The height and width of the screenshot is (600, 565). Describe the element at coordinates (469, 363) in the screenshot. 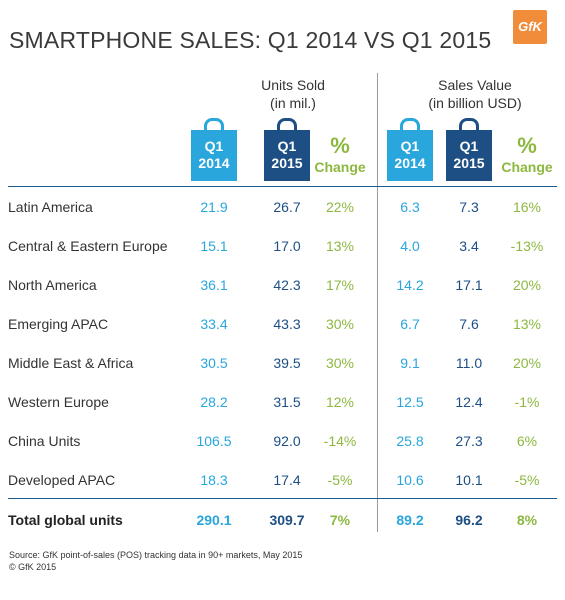

I see `value-2015-cell: 11.0` at that location.